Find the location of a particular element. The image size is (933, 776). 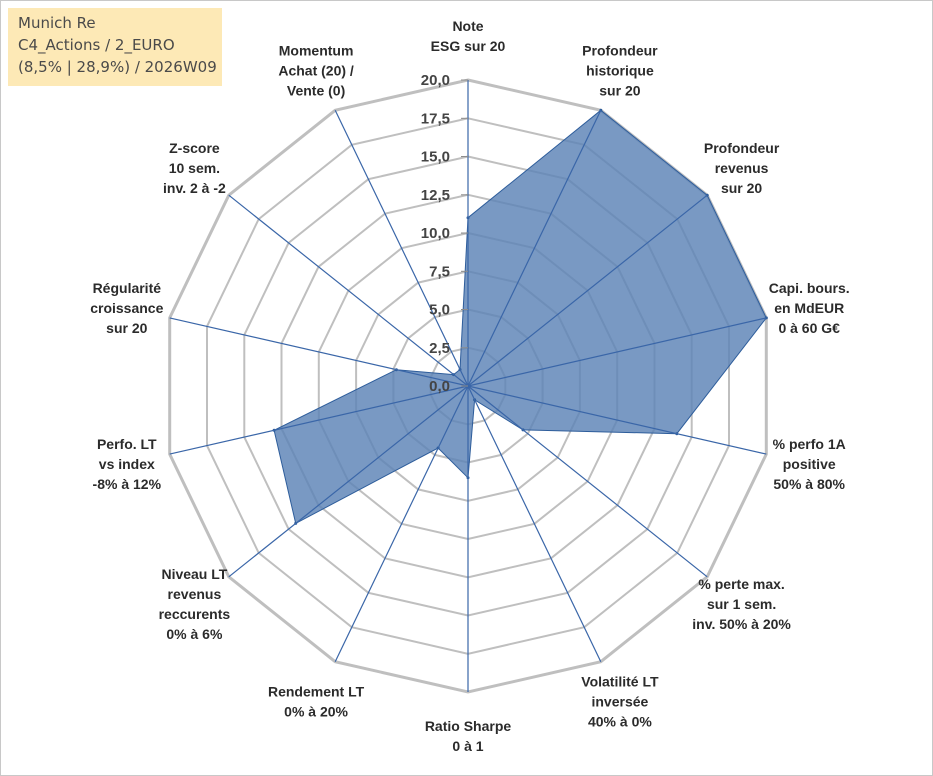

axis-label: % perte max. is located at coordinates (741, 584).